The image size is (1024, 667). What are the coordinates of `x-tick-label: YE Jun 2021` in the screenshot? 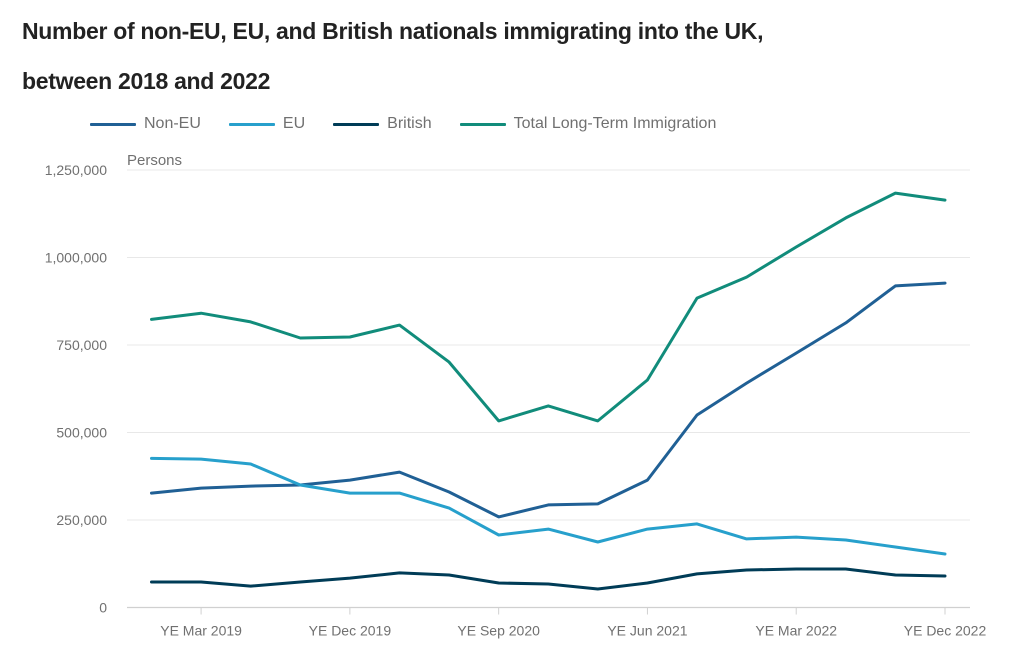 It's located at (647, 631).